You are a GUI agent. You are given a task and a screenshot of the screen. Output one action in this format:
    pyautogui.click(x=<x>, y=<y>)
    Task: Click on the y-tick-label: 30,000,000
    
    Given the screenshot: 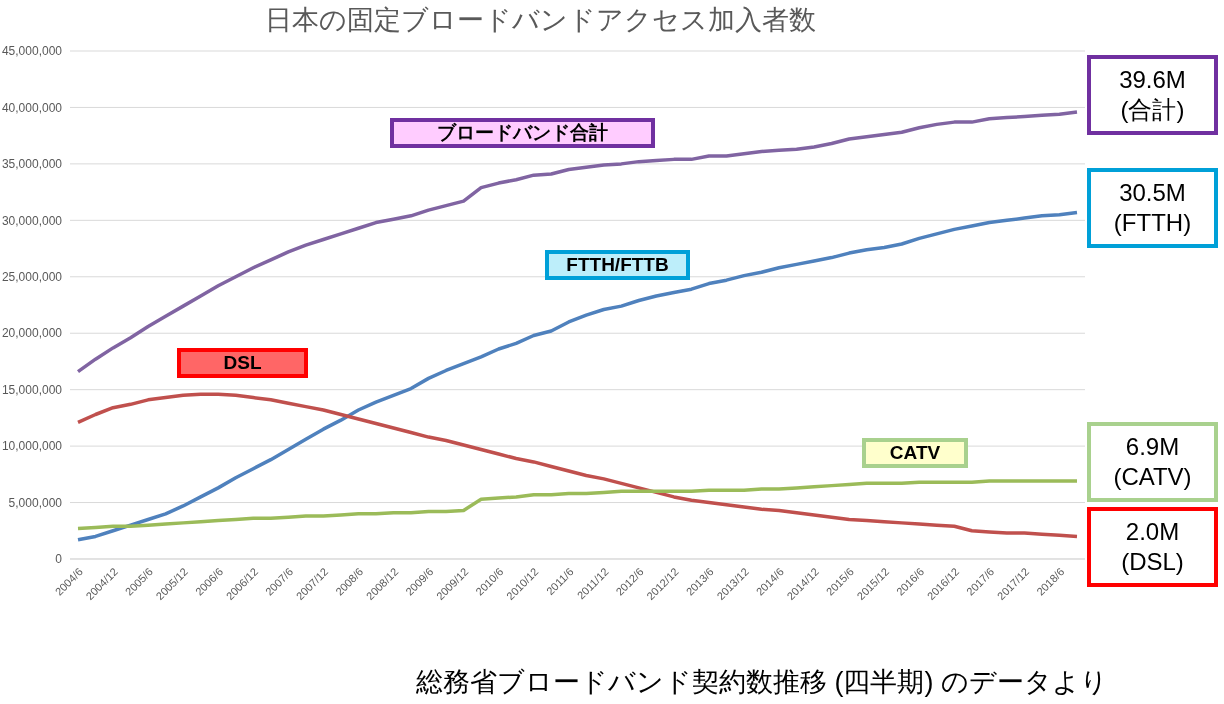 What is the action you would take?
    pyautogui.click(x=32, y=220)
    